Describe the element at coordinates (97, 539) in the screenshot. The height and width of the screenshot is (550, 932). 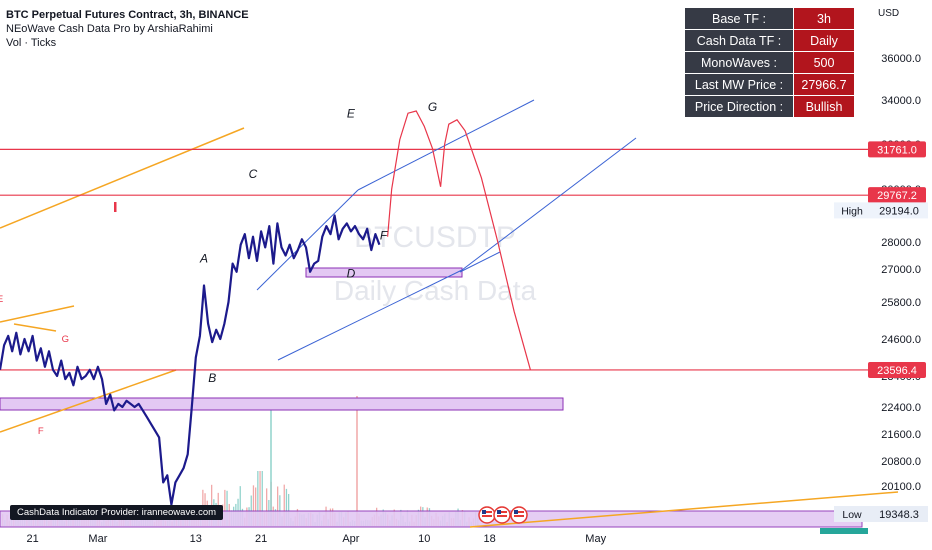
I see `x-tick-label: Mar` at that location.